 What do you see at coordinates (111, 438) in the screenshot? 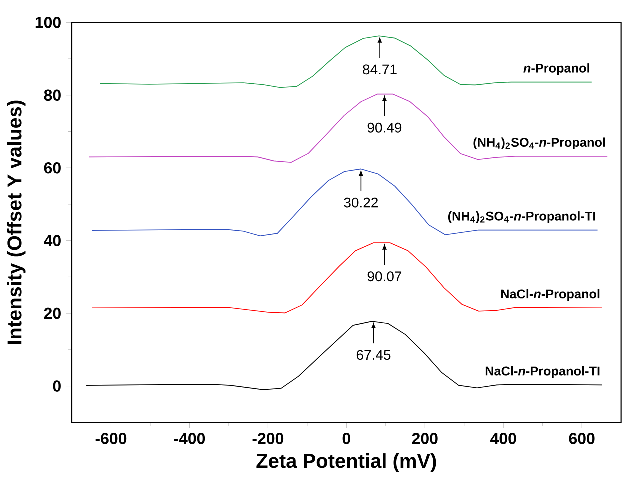
I see `x-tick-label: -600` at bounding box center [111, 438].